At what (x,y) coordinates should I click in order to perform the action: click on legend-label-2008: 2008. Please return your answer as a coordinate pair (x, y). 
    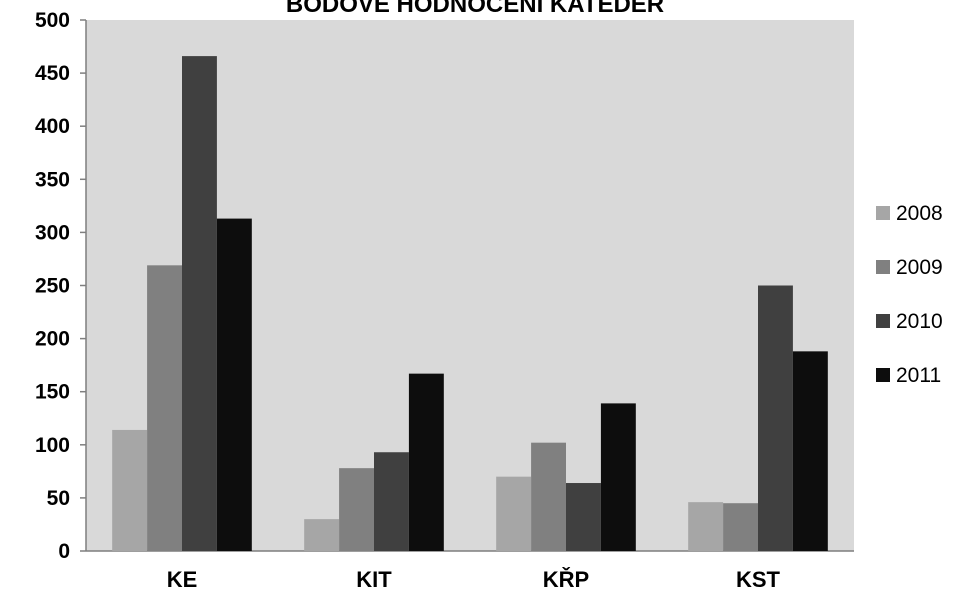
    Looking at the image, I should click on (919, 213).